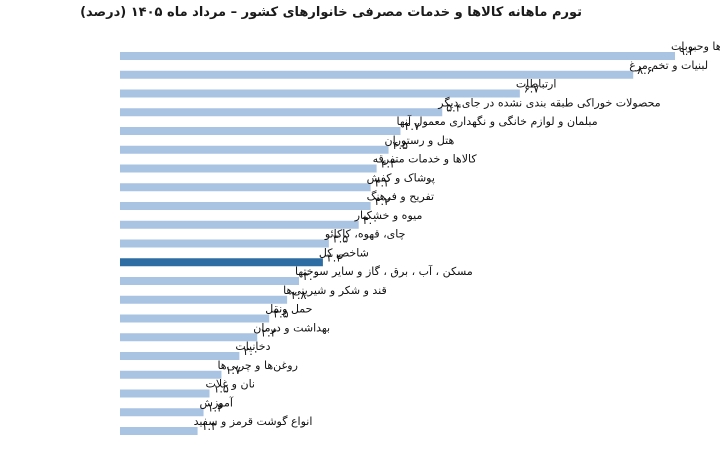 The width and height of the screenshot is (720, 454). Describe the element at coordinates (232, 370) in the screenshot. I see `value-label: ۱.۷` at that location.